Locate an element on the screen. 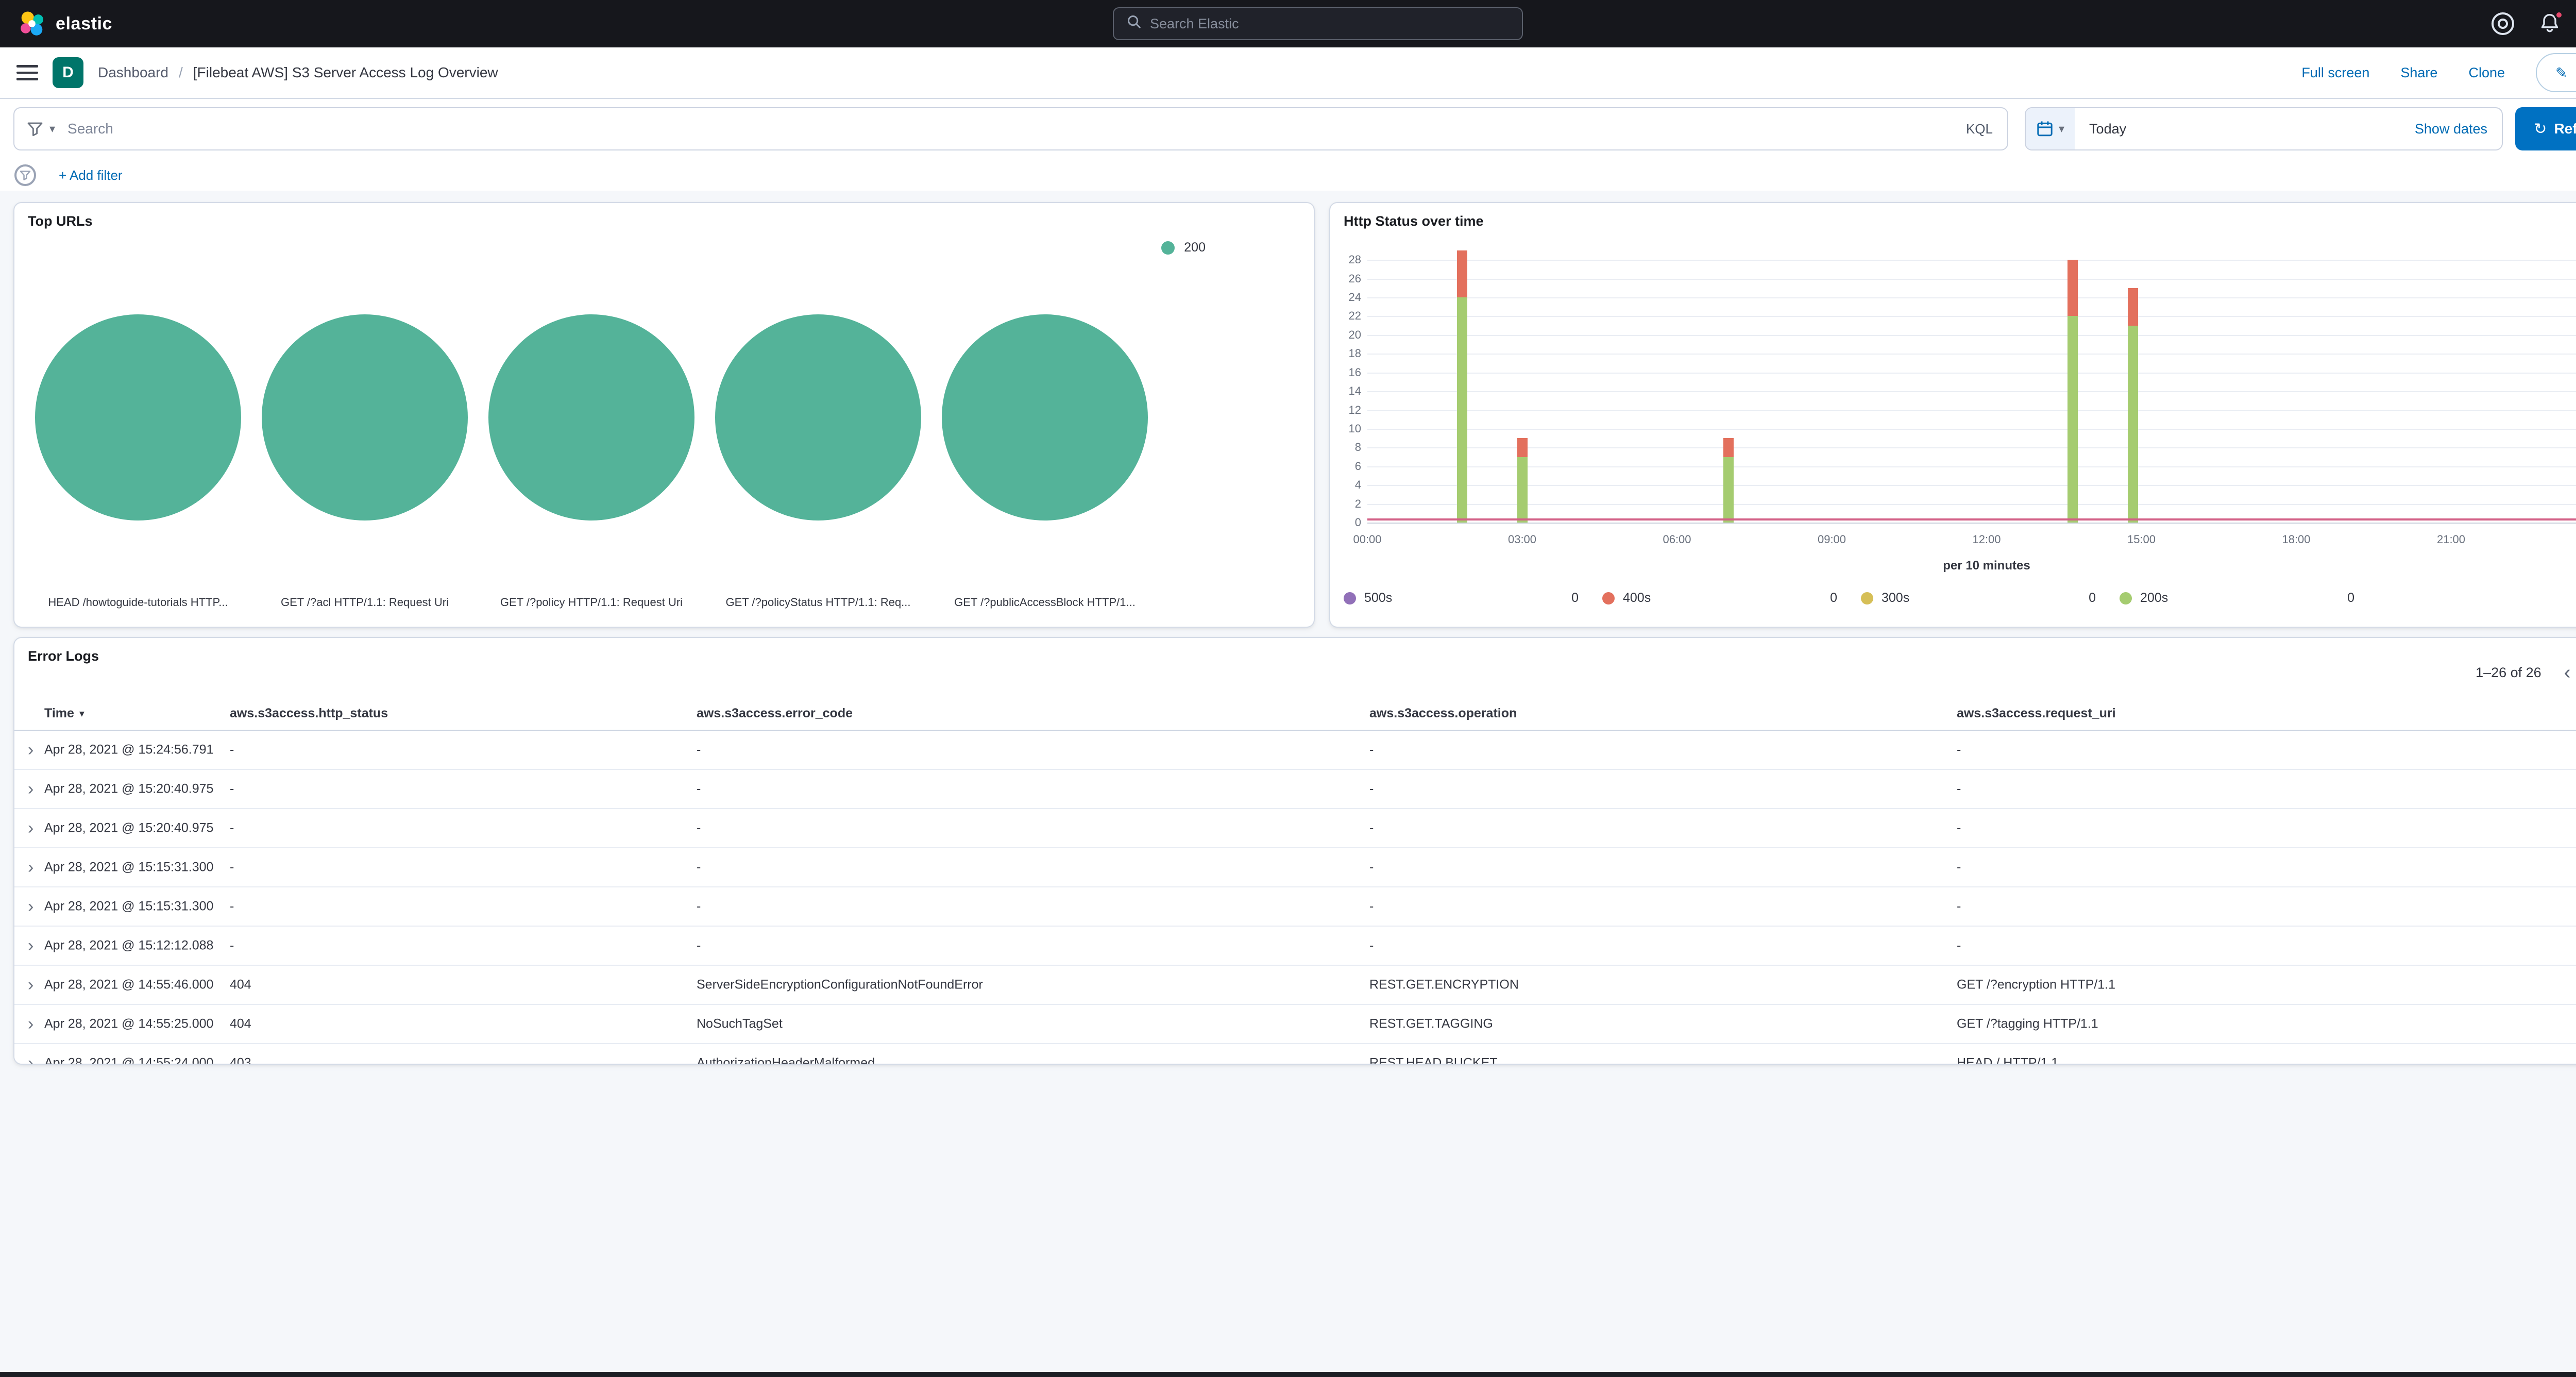  table-row: › Apr 28, 2021 @ 15:12:12.088 - - - - is located at coordinates (1295, 946).